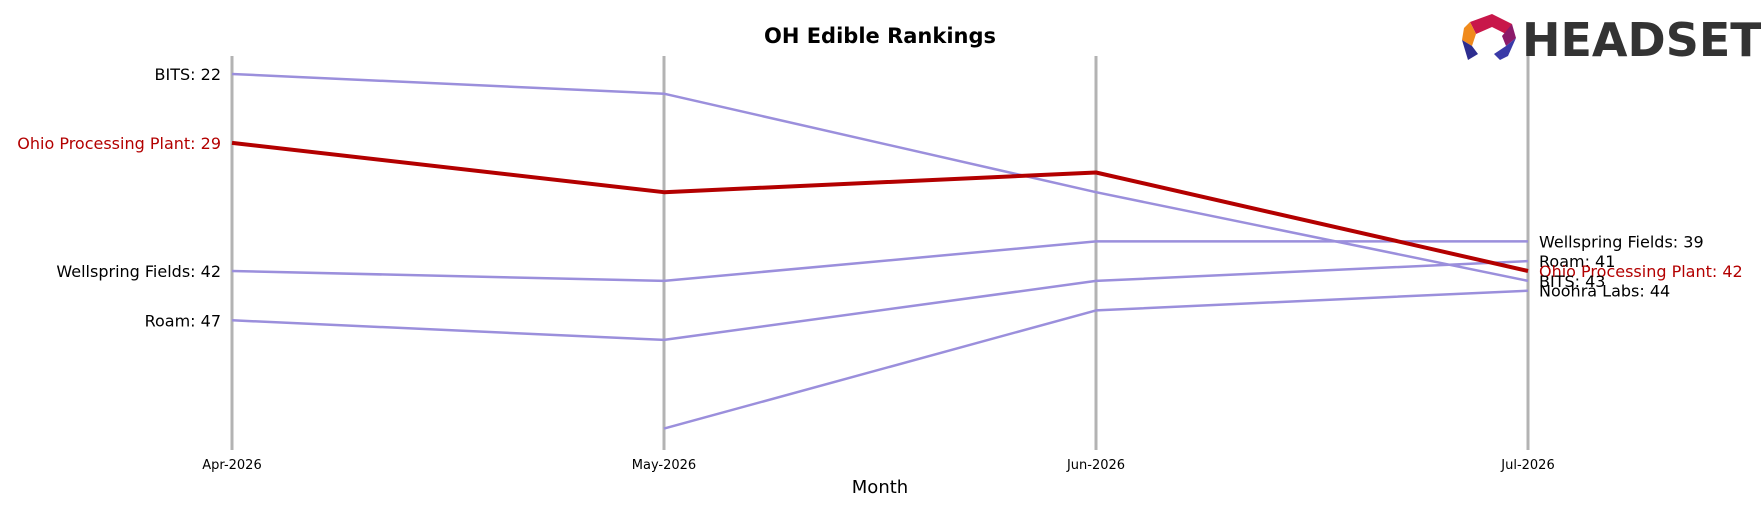 The image size is (1761, 506). Describe the element at coordinates (1621, 241) in the screenshot. I see `end-label-wellspring-fields-39: Wellspring Fields: 39` at that location.